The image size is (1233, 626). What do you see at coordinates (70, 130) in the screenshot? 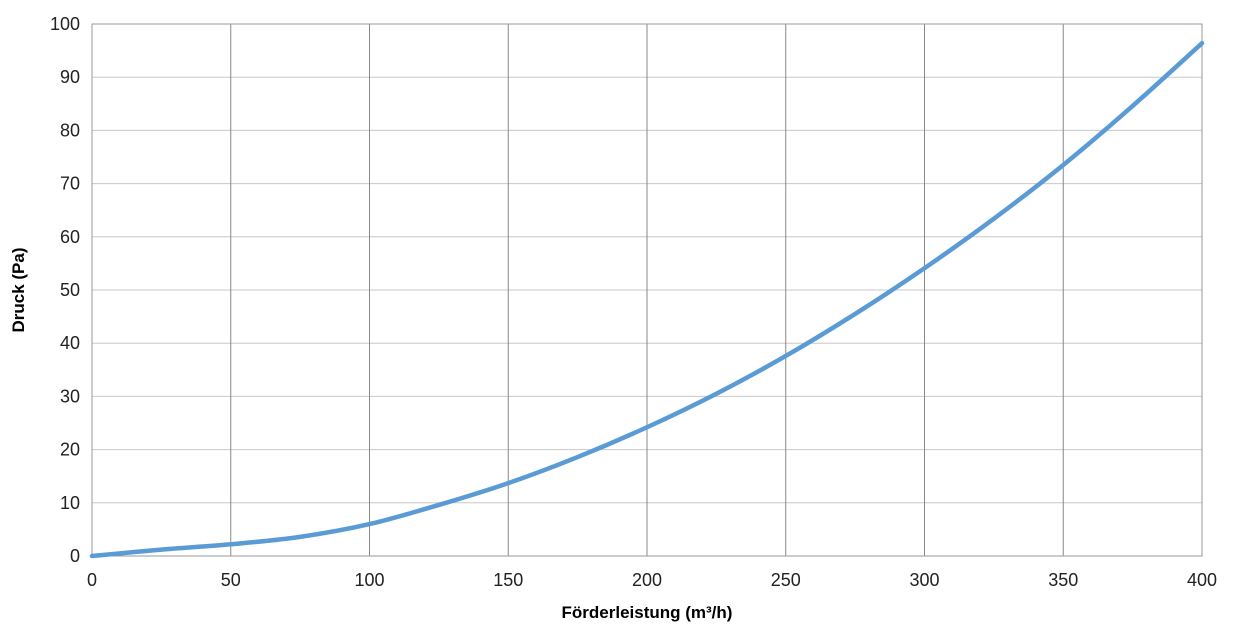
I see `y-tick-label: 80` at bounding box center [70, 130].